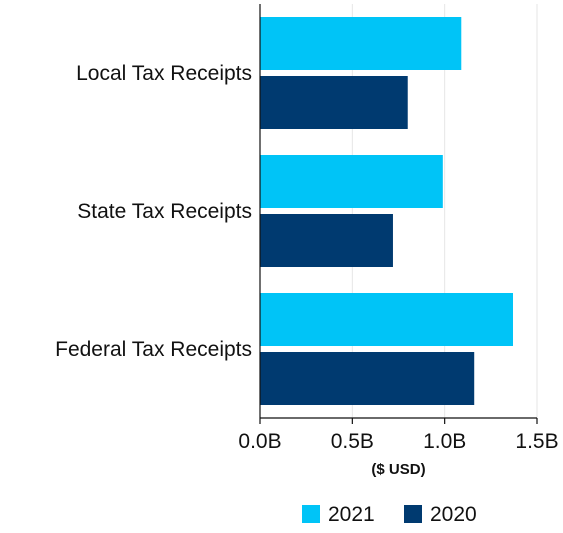 This screenshot has height=533, width=563. What do you see at coordinates (334, 102) in the screenshot?
I see `bar-2020-local-tax-receipts` at bounding box center [334, 102].